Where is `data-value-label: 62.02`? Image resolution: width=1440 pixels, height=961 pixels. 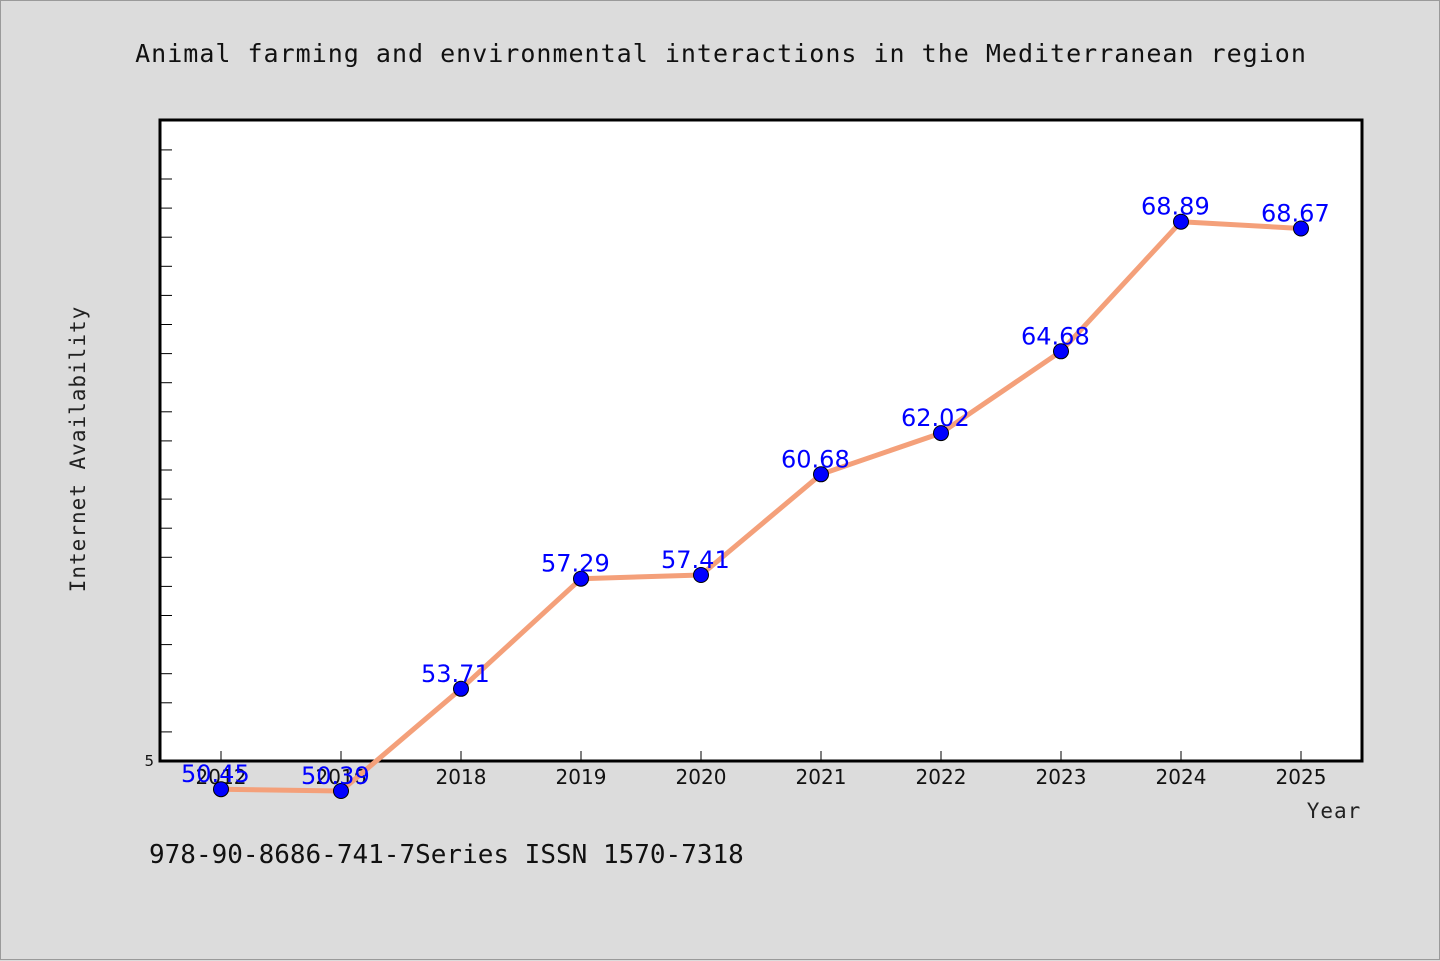 data-value-label: 62.02 is located at coordinates (935, 418).